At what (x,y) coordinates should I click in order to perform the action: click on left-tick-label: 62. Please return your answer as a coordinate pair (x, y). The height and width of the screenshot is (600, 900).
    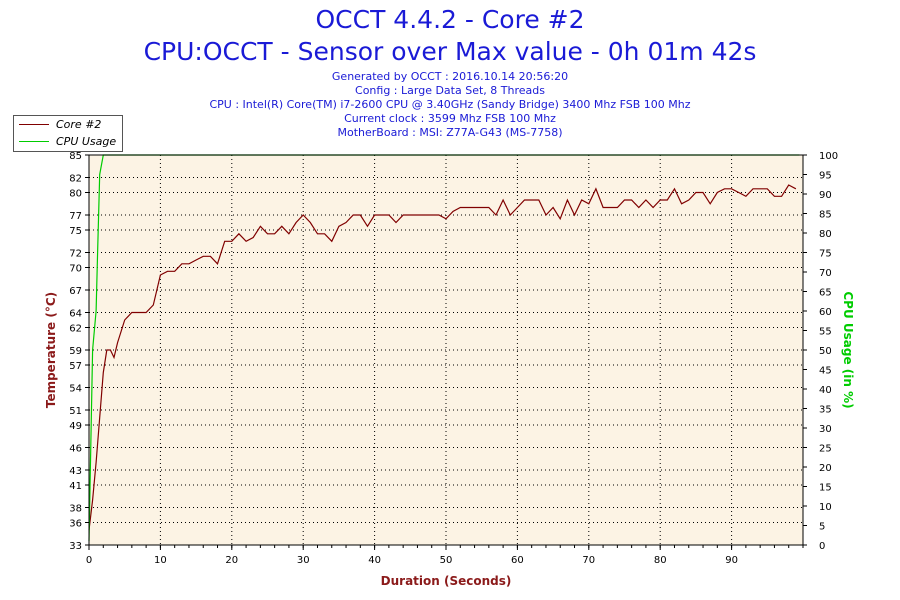
    Looking at the image, I should click on (75, 329).